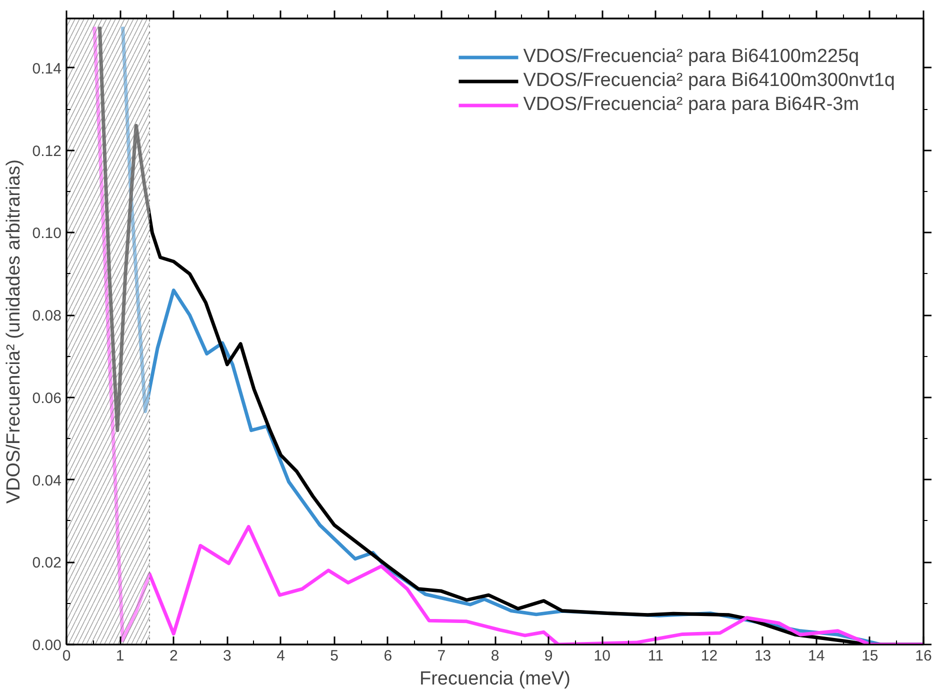 The width and height of the screenshot is (943, 692). I want to click on y-tick-label: 0.04, so click(47, 481).